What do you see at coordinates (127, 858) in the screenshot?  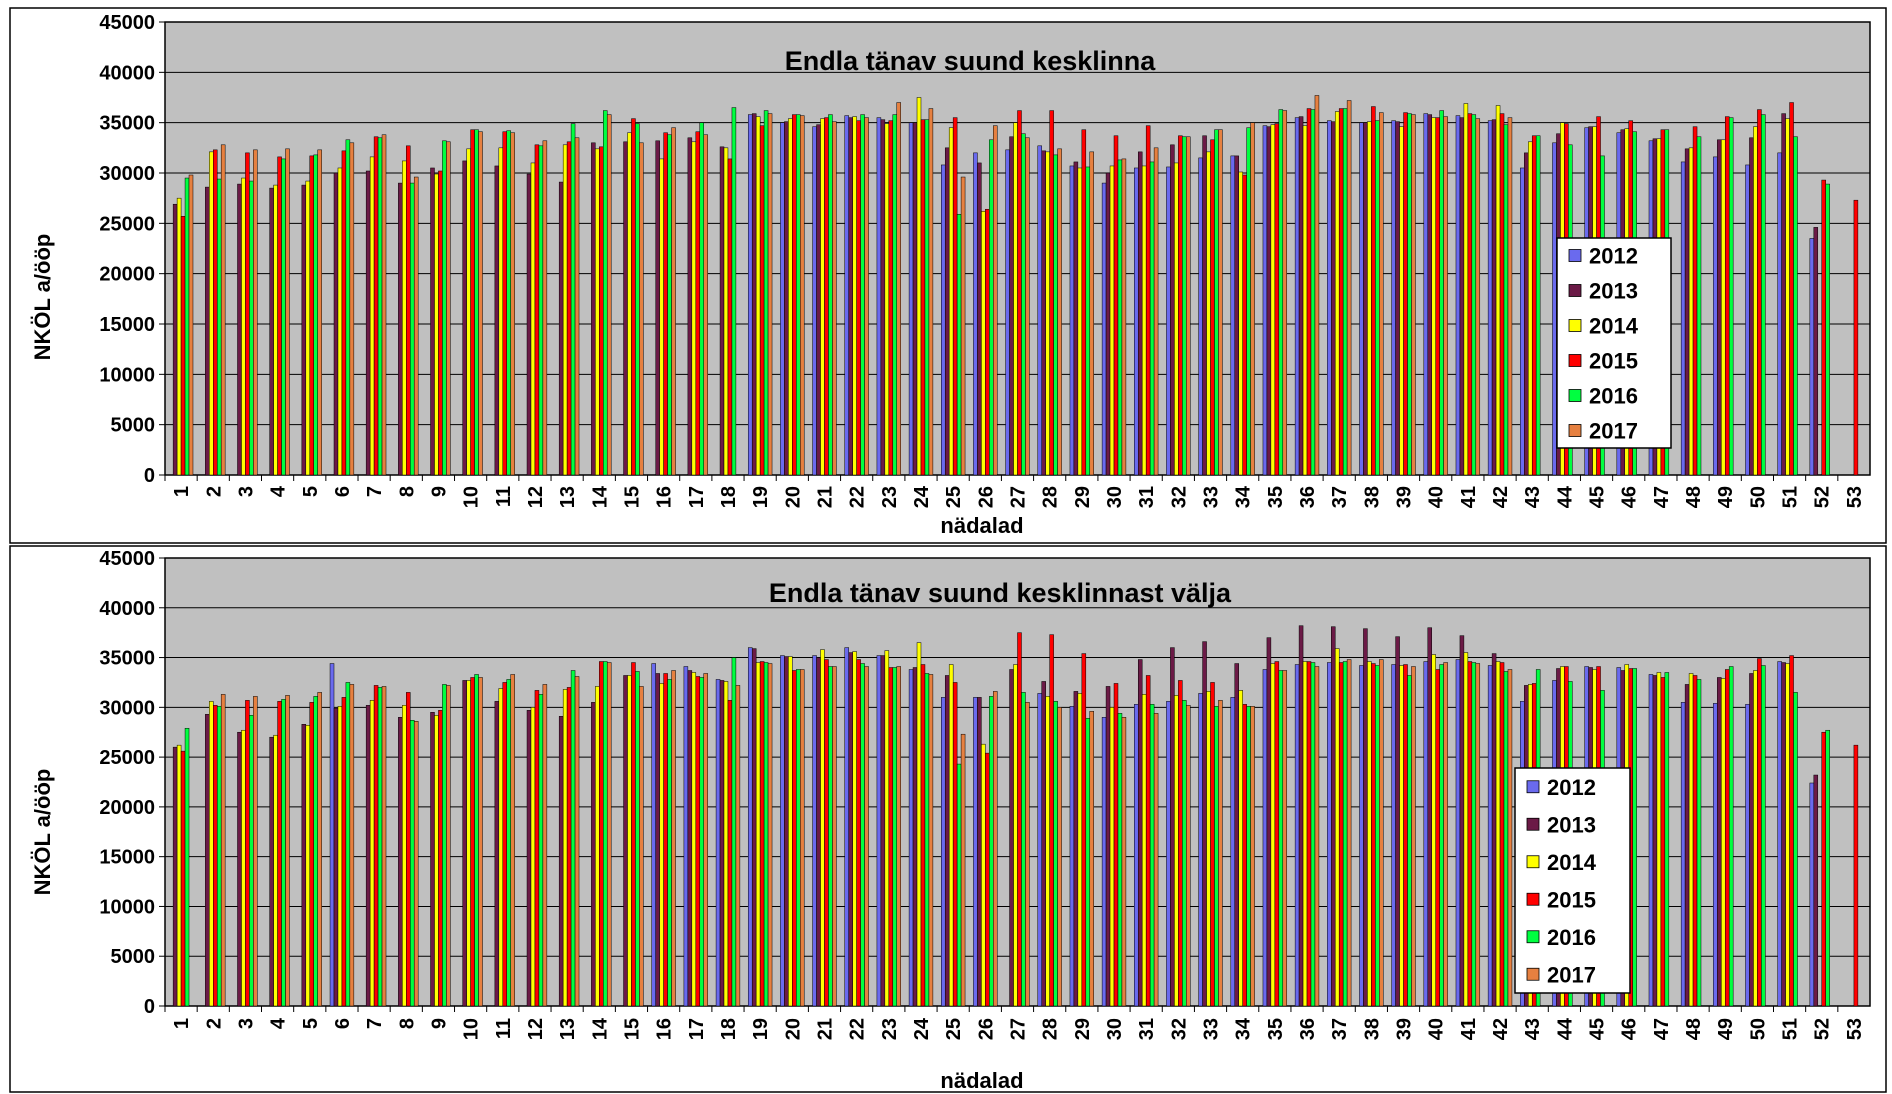 I see `y-tick-label: 15000` at bounding box center [127, 858].